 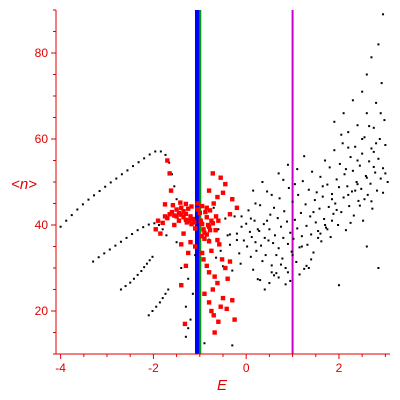 What do you see at coordinates (42, 53) in the screenshot?
I see `y-tick-label: 80` at bounding box center [42, 53].